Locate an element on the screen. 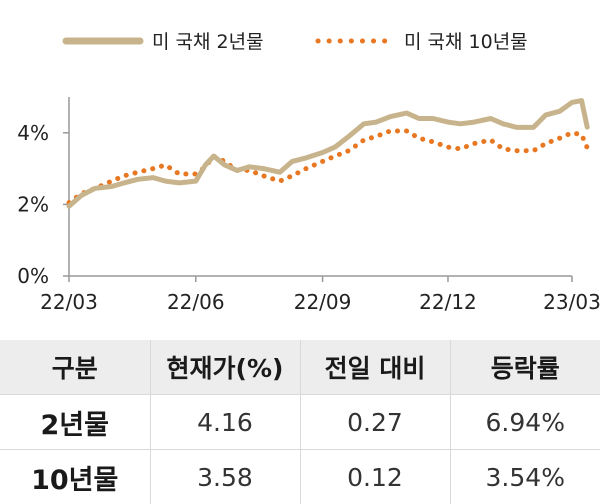 The width and height of the screenshot is (600, 504). y-axis-ticks: 0% 2% 4% is located at coordinates (43, 204).